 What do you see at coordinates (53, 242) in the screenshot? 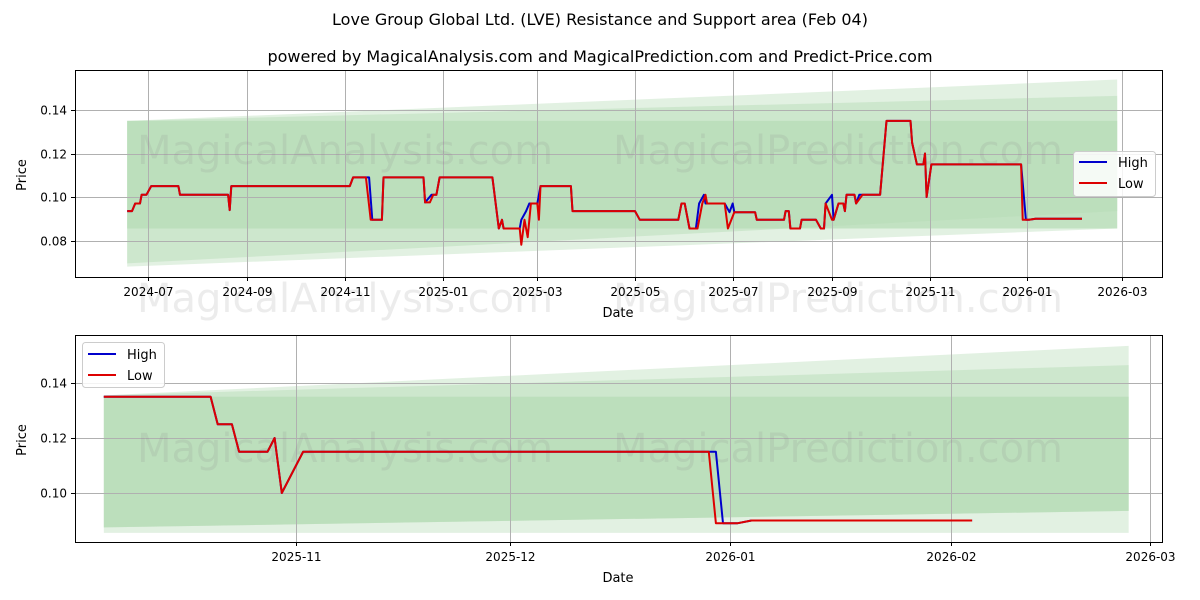
I see `y-tick-label: 0.08` at bounding box center [53, 242].